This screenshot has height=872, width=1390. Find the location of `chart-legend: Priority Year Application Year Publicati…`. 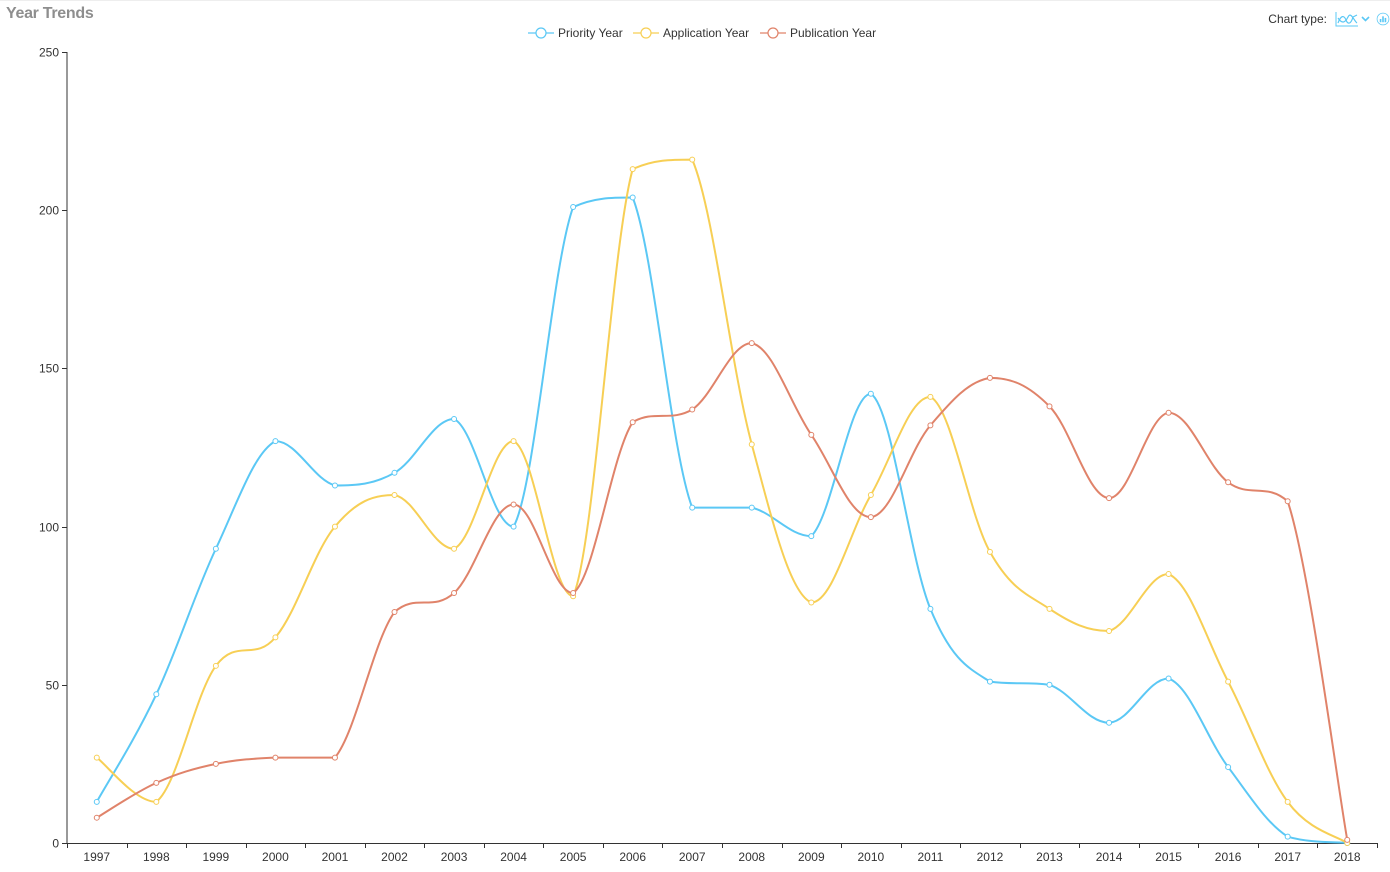

chart-legend: Priority Year Application Year Publicati… is located at coordinates (695, 33).